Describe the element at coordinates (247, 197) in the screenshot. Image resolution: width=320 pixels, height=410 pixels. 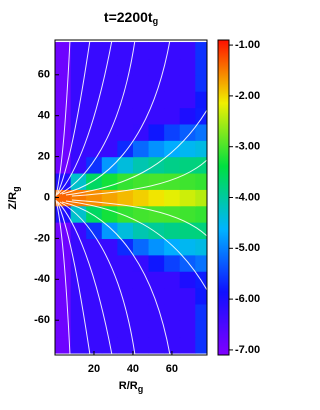
I see `colorbar-tick-label: -4.00` at that location.